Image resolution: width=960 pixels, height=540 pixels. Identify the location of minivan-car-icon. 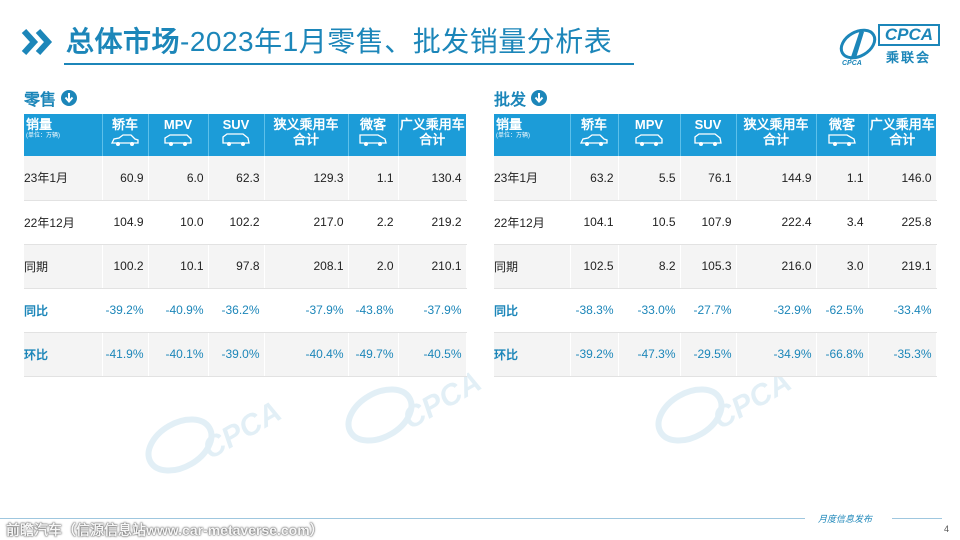
(373, 140).